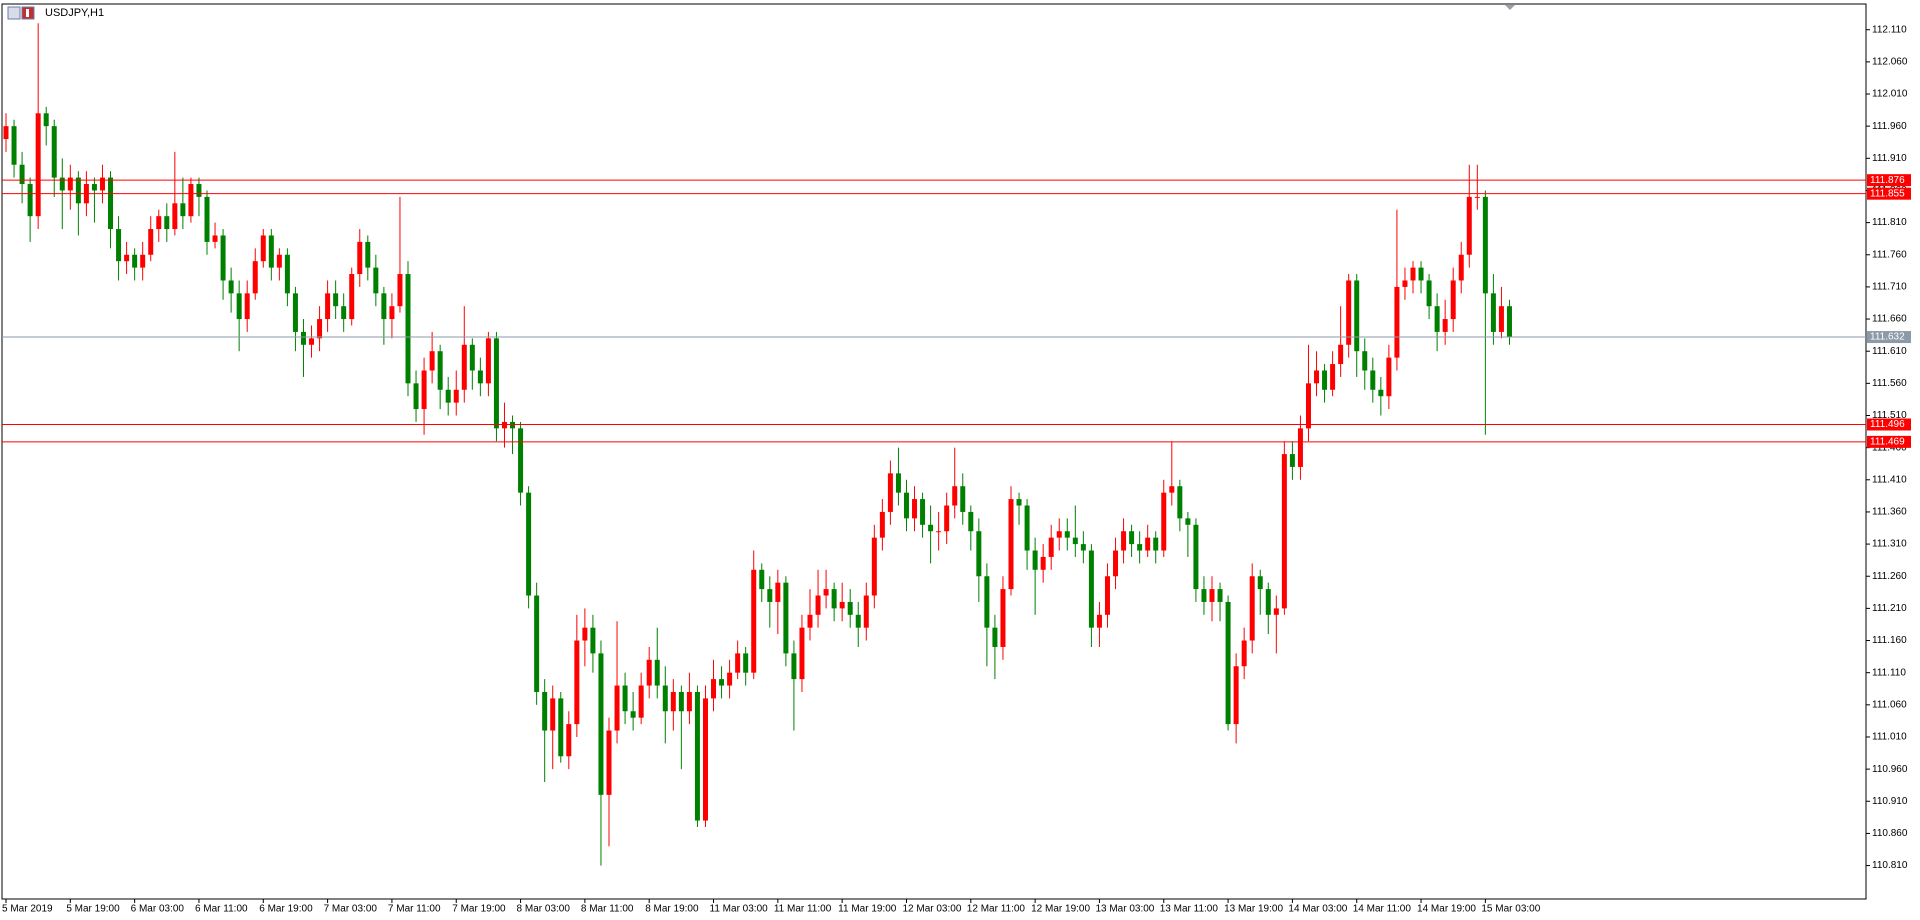 This screenshot has height=920, width=1920. What do you see at coordinates (1889, 29) in the screenshot?
I see `y-tick-label: 112.110` at bounding box center [1889, 29].